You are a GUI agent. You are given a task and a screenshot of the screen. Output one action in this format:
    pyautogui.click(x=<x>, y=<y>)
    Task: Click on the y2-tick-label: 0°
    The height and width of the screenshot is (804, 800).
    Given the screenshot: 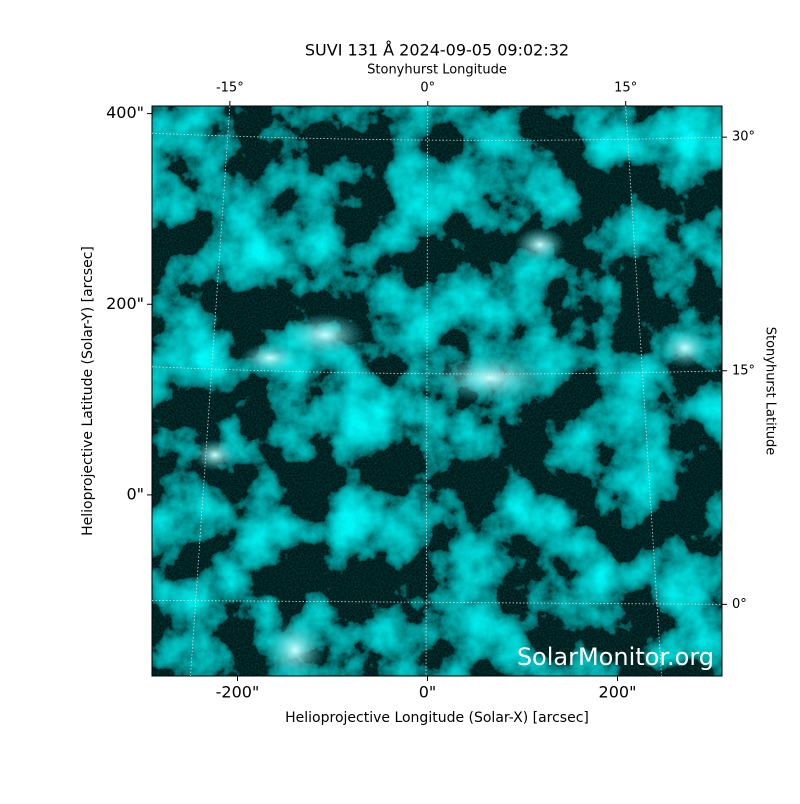 What is the action you would take?
    pyautogui.click(x=739, y=604)
    